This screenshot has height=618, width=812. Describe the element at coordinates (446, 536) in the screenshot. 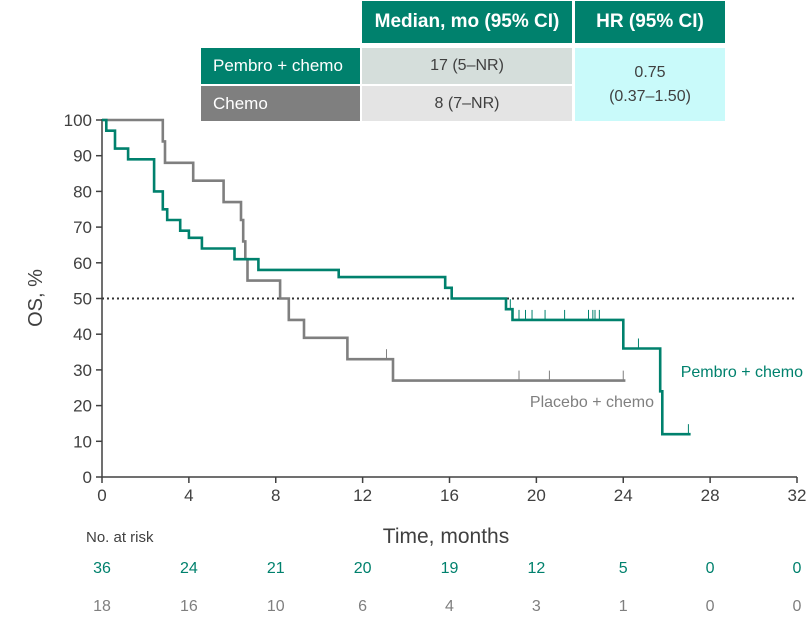

I see `x-axis-label: Time, months` at that location.